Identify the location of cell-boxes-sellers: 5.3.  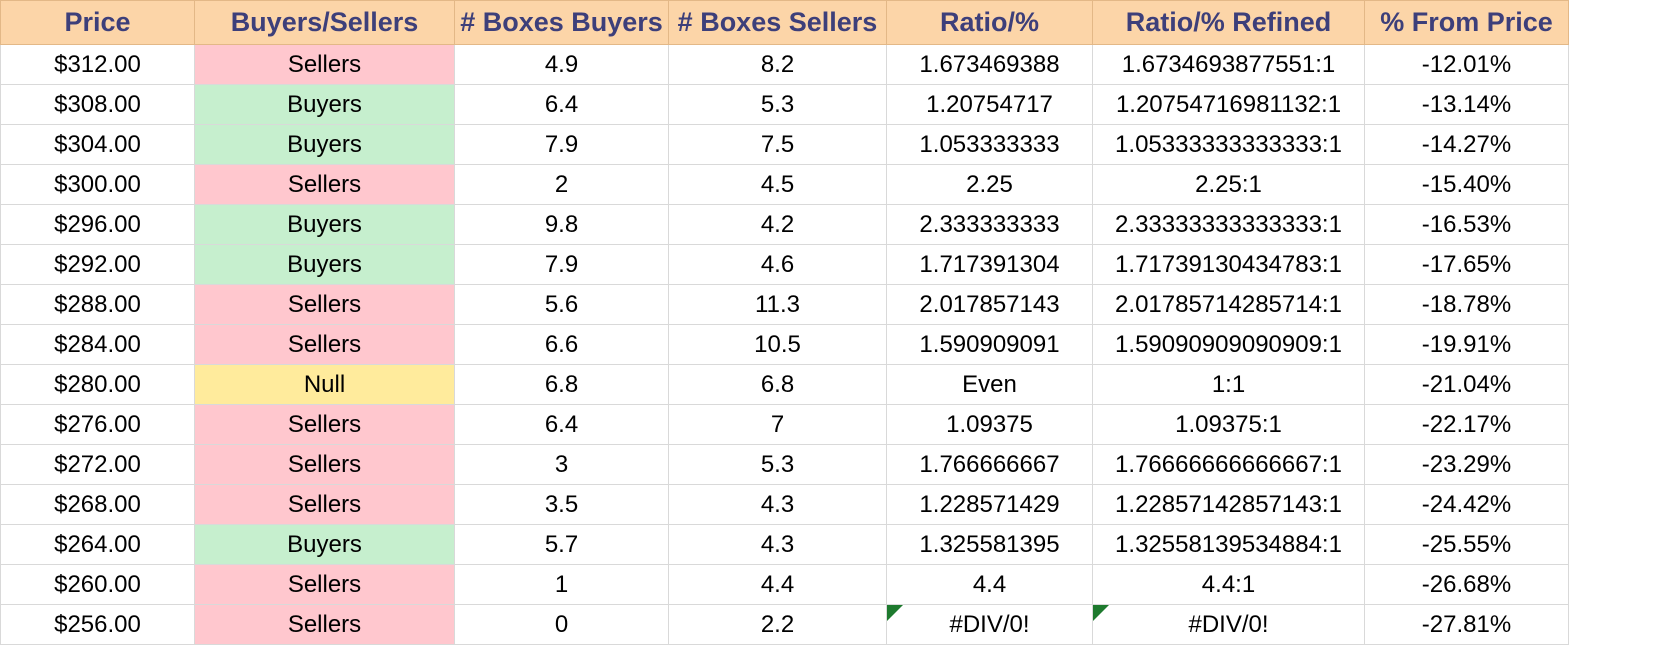
(777, 104).